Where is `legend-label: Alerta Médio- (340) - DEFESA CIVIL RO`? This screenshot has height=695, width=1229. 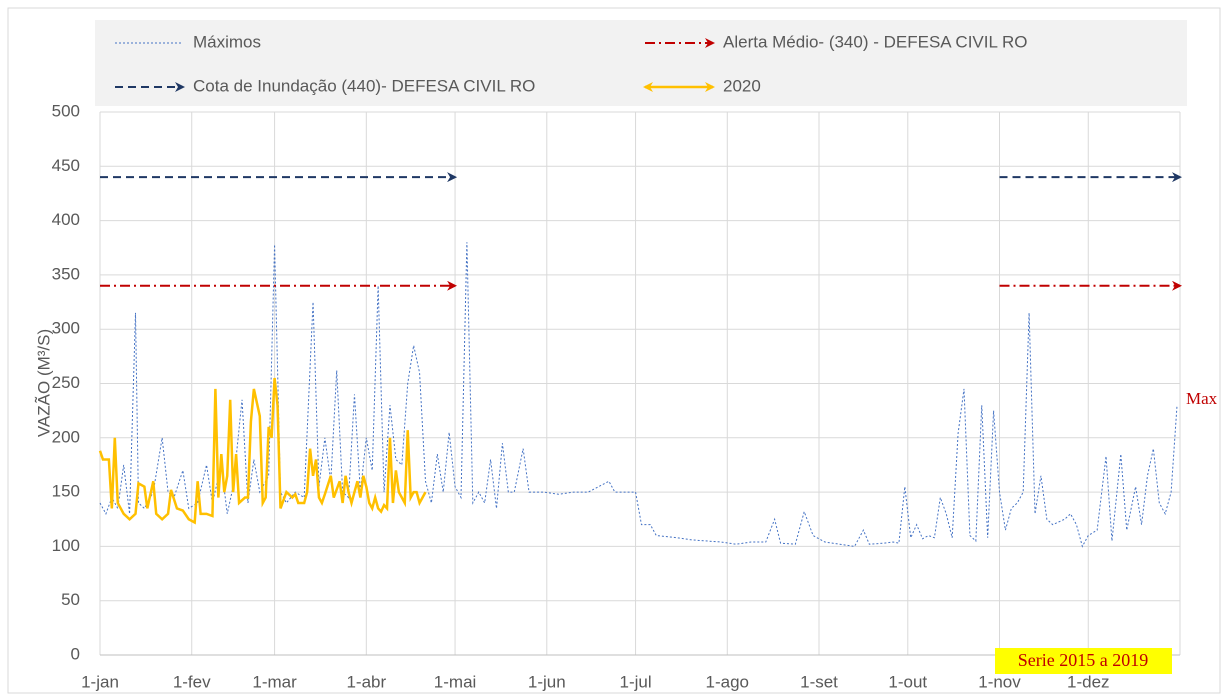 legend-label: Alerta Médio- (340) - DEFESA CIVIL RO is located at coordinates (875, 41).